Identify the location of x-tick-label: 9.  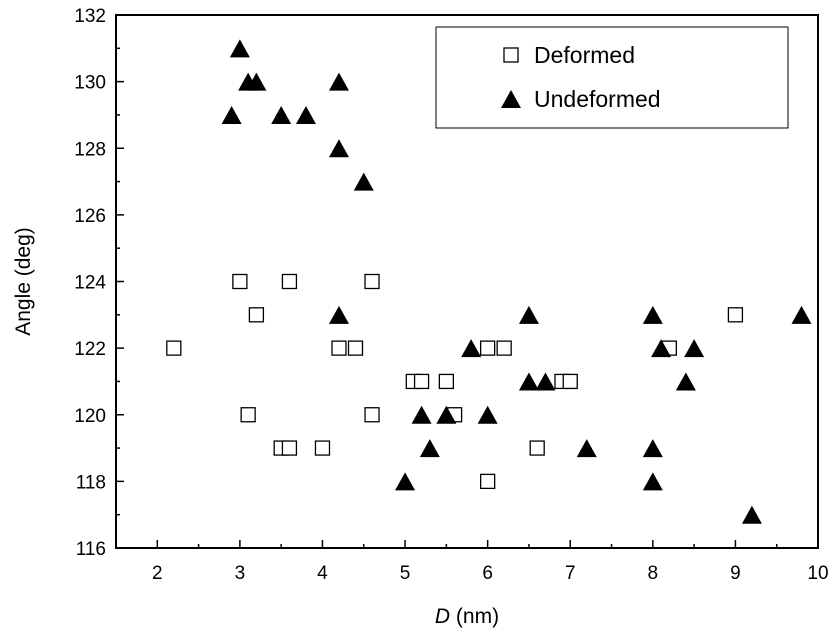
(735, 573).